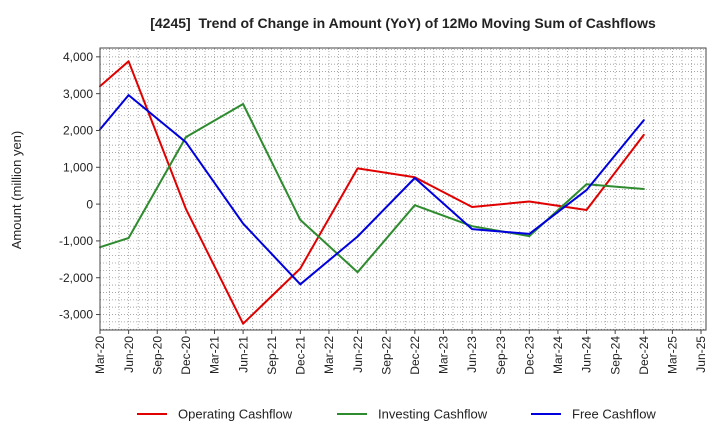 This screenshot has width=720, height=440. Describe the element at coordinates (79, 186) in the screenshot. I see `y-axis: 4,000 3,000 2,000 1,000 0 -1,000 -2,000 -3,000` at that location.